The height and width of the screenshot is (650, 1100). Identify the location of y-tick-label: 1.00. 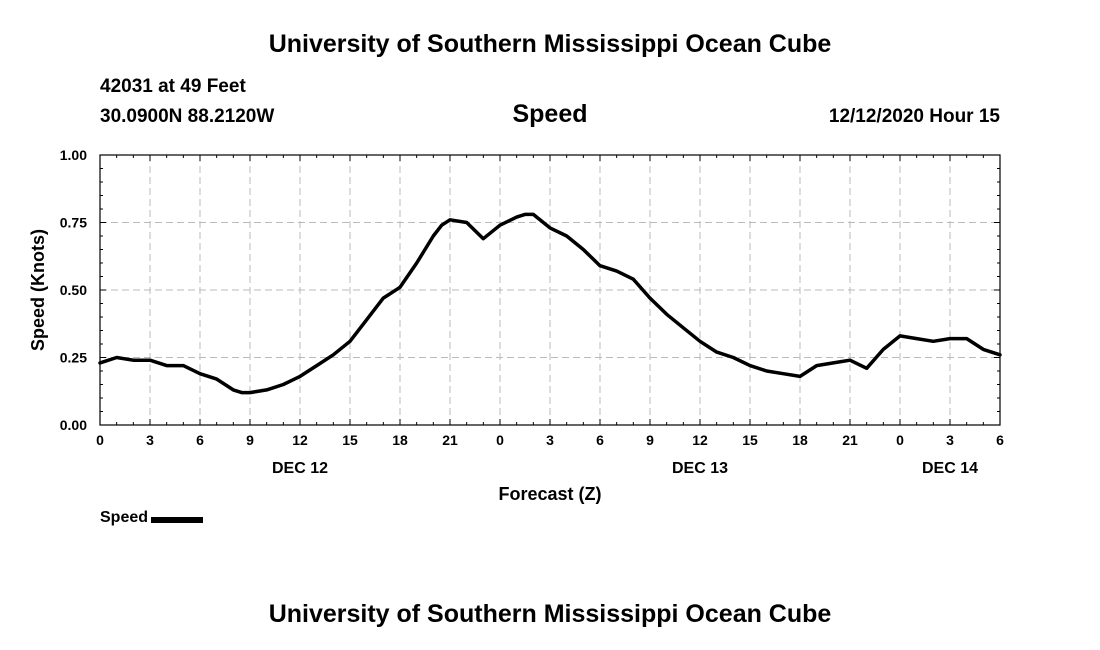
(73, 155).